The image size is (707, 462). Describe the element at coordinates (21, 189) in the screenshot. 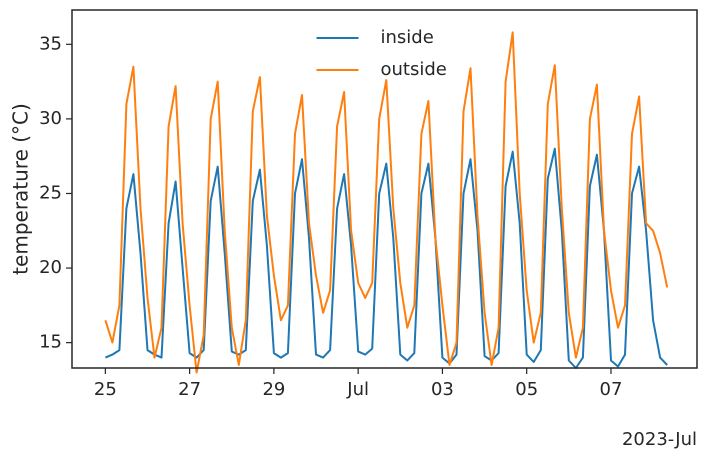

I see `y-axis-label: temperature (°C)` at that location.